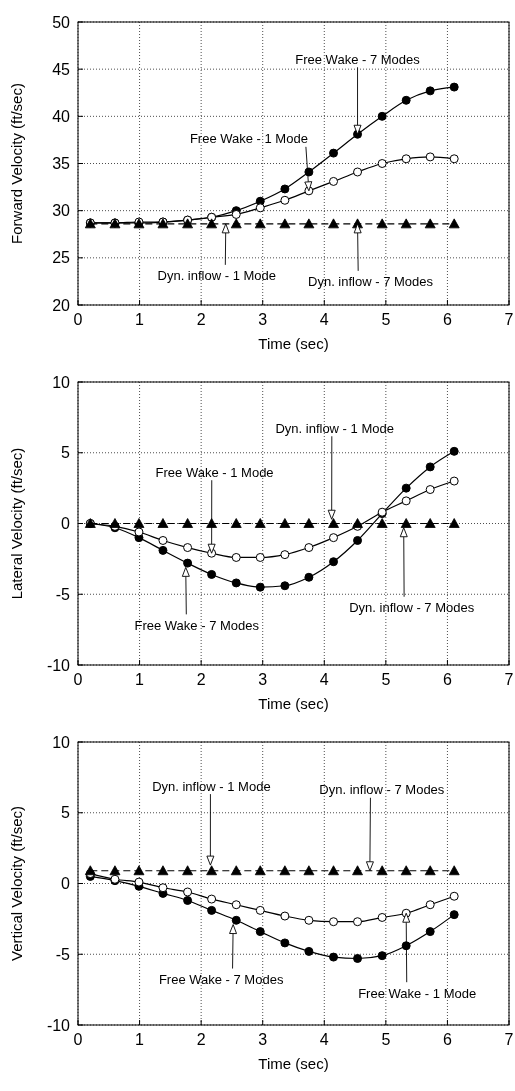 This screenshot has height=1091, width=515. Describe the element at coordinates (61, 211) in the screenshot. I see `y-tick-label: 30` at that location.